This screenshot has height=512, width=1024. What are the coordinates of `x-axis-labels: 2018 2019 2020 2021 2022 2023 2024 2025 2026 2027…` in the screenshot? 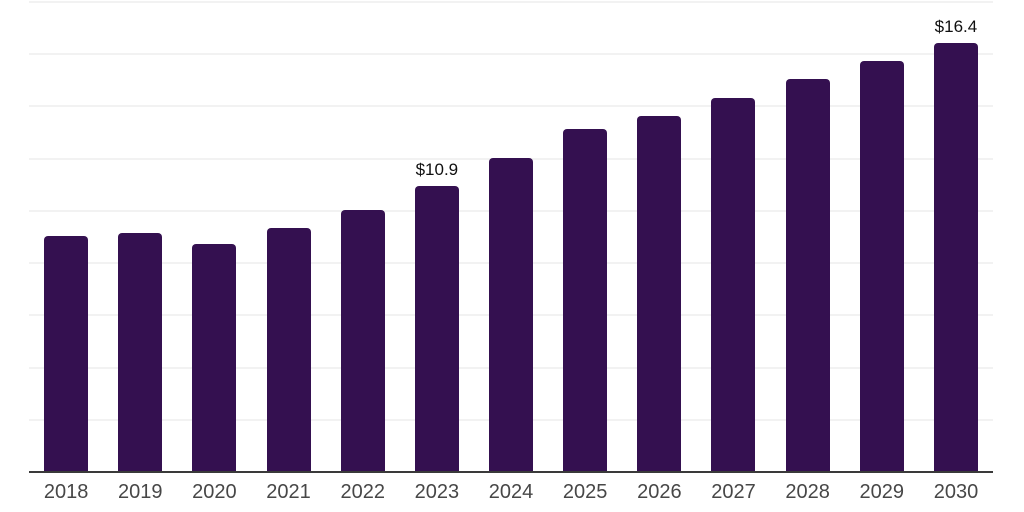 It's located at (511, 492).